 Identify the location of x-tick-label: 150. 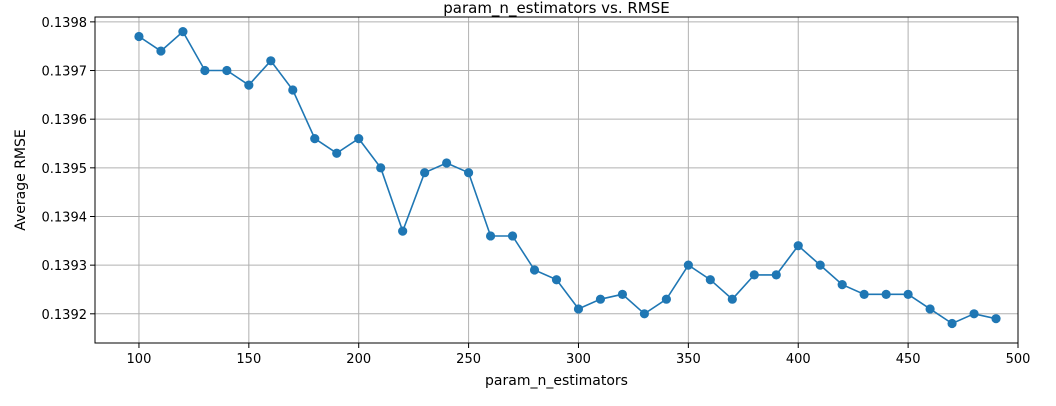
(248, 359).